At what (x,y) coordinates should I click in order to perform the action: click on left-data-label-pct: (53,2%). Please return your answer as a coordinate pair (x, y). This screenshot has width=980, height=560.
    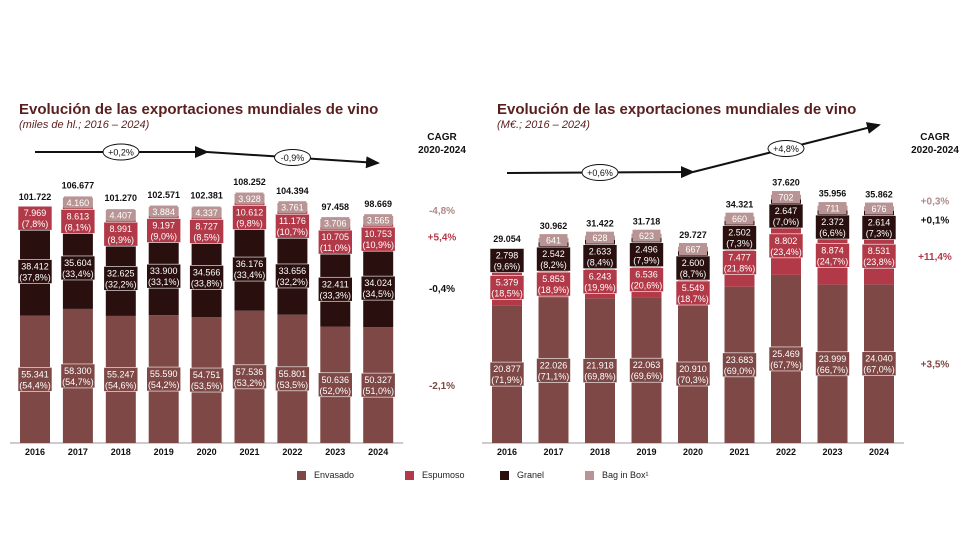
    Looking at the image, I should click on (250, 383).